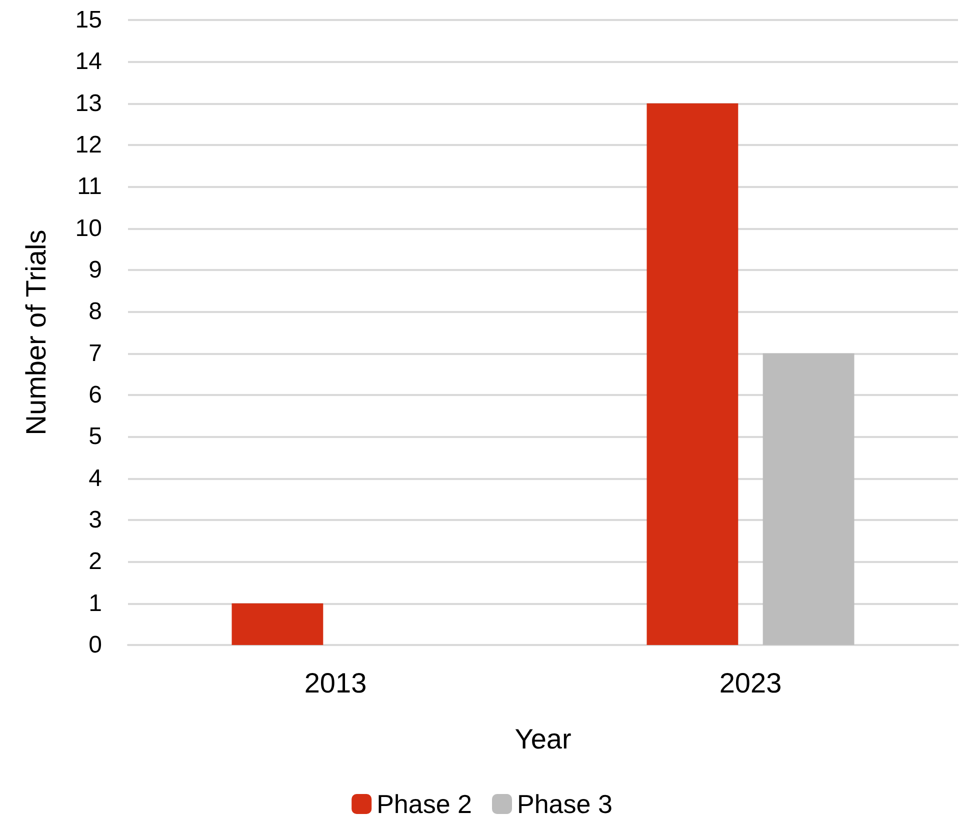 Image resolution: width=964 pixels, height=822 pixels. What do you see at coordinates (424, 804) in the screenshot?
I see `legend-label: Phase 2` at bounding box center [424, 804].